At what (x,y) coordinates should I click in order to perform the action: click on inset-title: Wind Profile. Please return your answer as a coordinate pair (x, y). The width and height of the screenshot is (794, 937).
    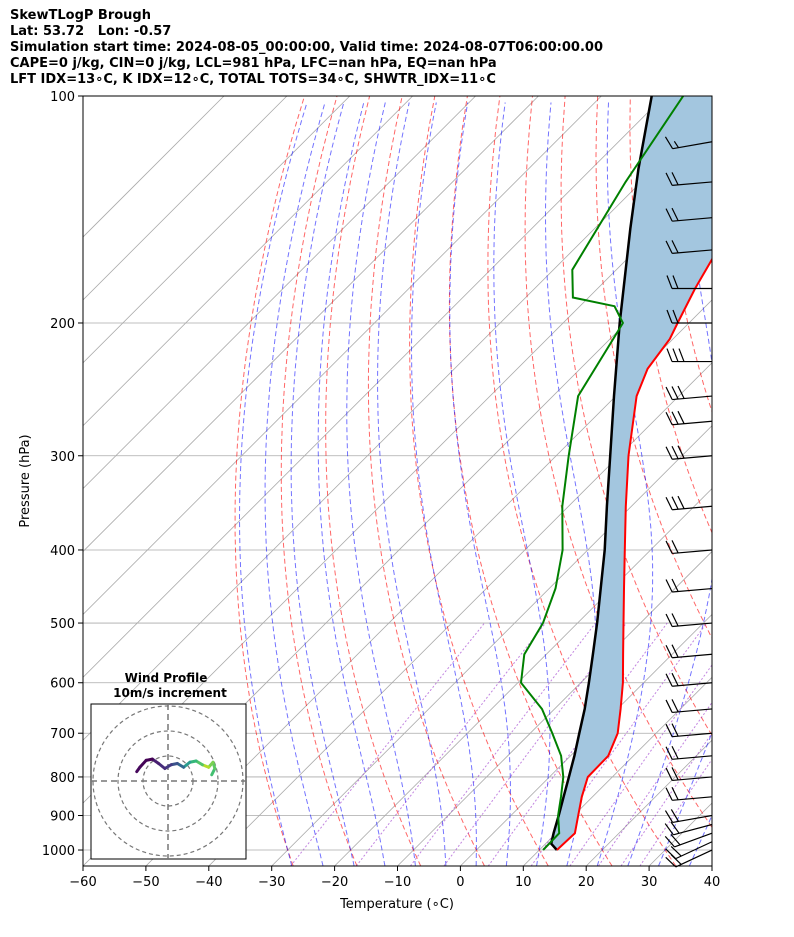
    Looking at the image, I should click on (166, 678).